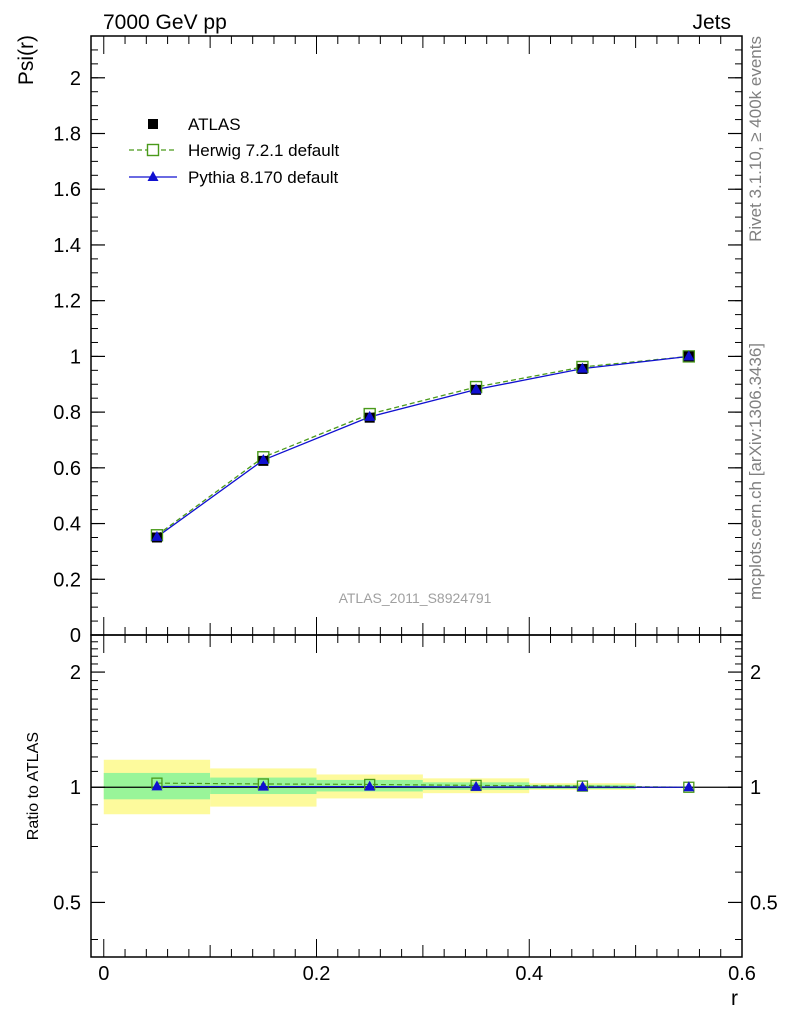 Image resolution: width=786 pixels, height=1024 pixels. I want to click on header-left: 7000 GeV pp, so click(165, 22).